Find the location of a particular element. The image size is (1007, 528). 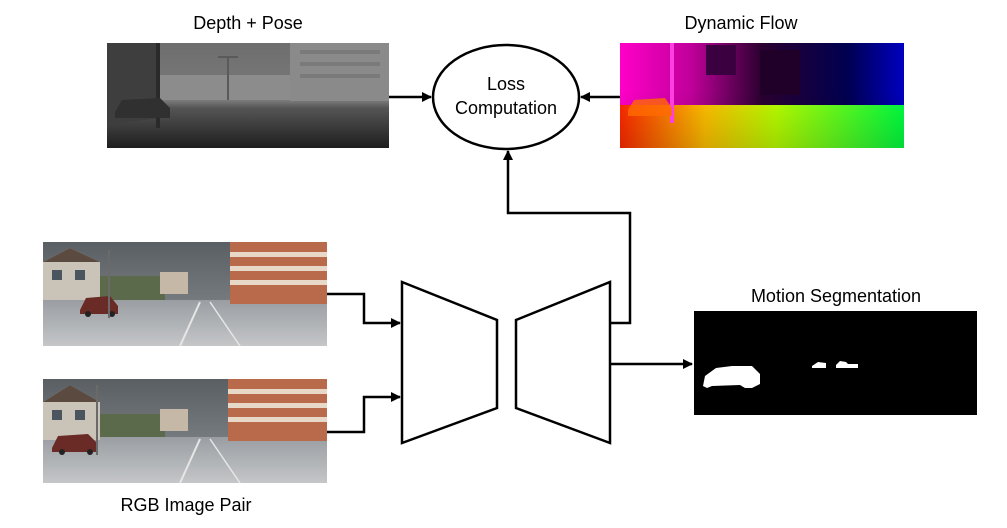

dynamic-flow-label: Dynamic Flow is located at coordinates (741, 23).